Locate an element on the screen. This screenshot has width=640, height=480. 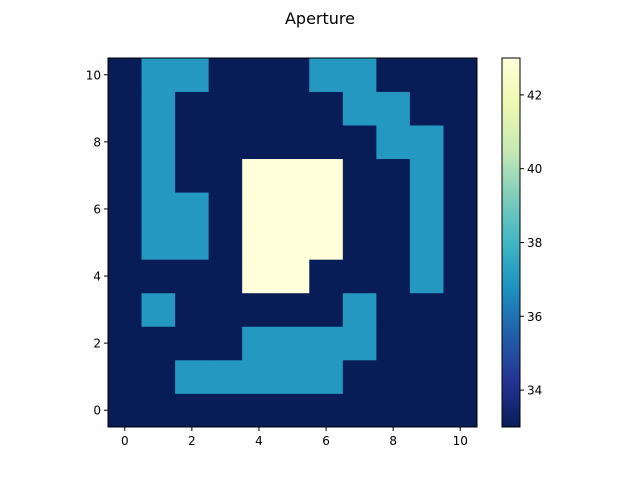
colorbar-tick-label: 42 is located at coordinates (534, 95).